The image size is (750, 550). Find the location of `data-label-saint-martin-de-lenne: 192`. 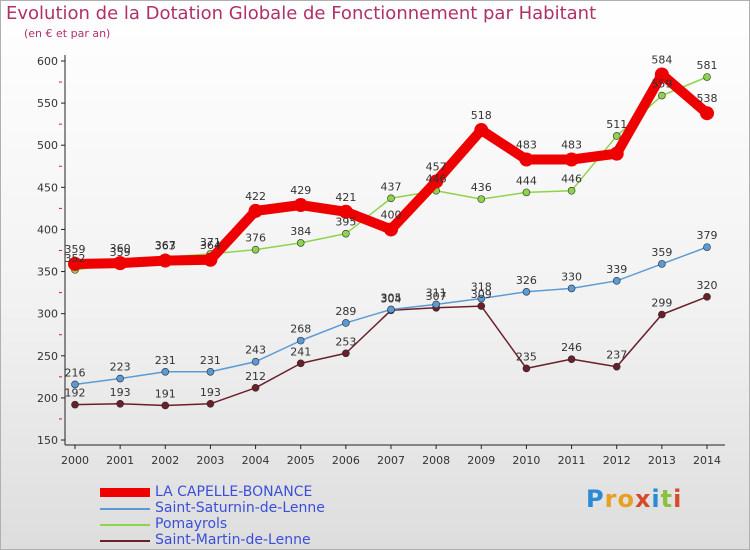

data-label-saint-martin-de-lenne: 192 is located at coordinates (75, 393).